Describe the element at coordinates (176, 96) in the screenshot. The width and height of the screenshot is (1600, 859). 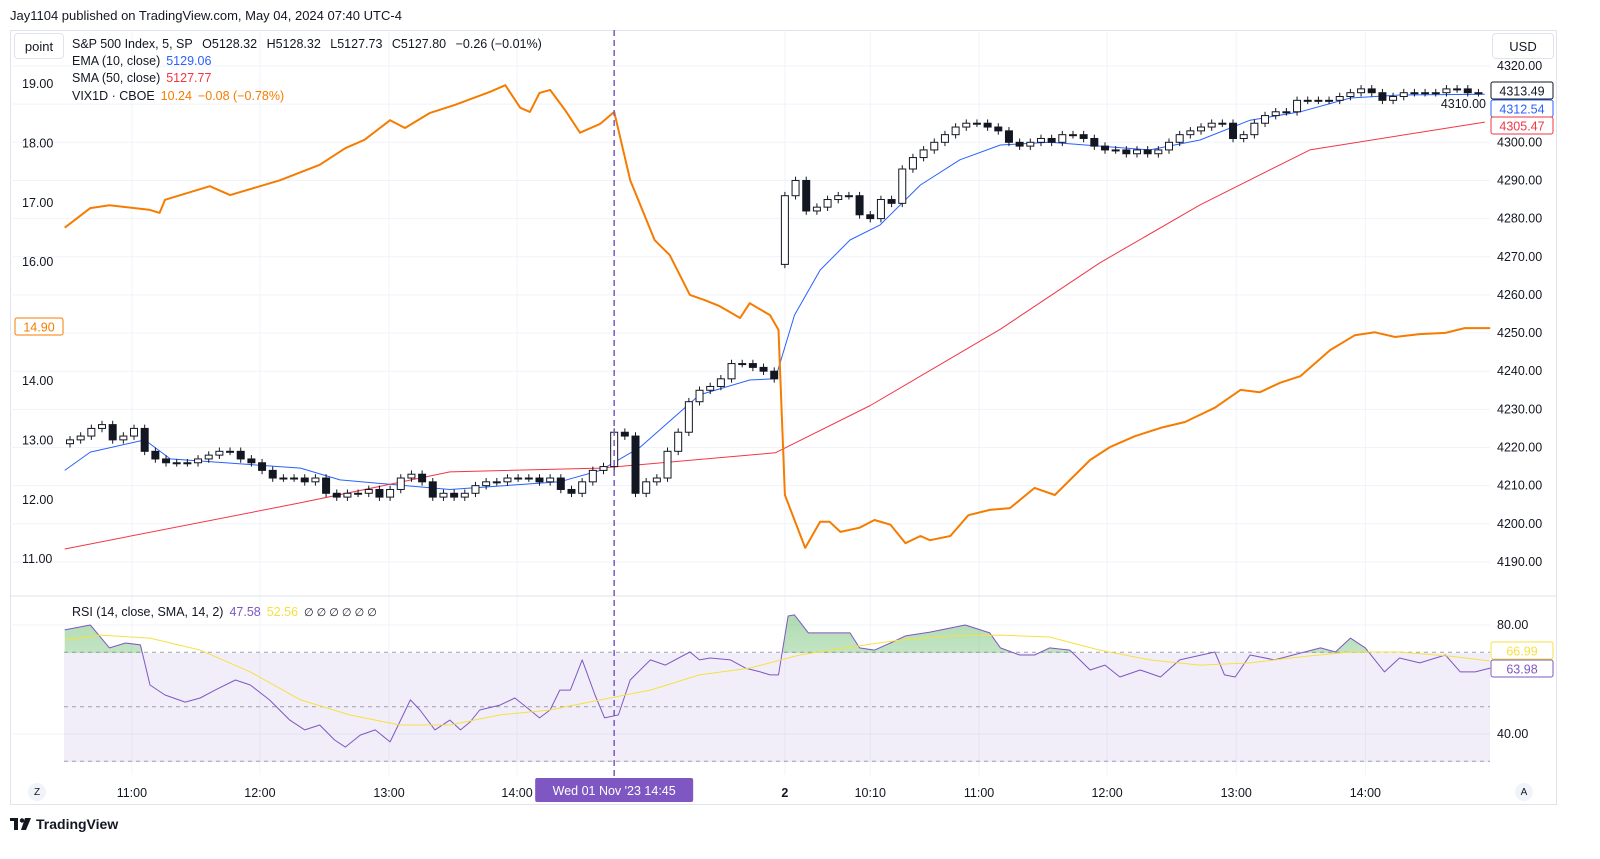
I see `vix-value: 10.24` at that location.